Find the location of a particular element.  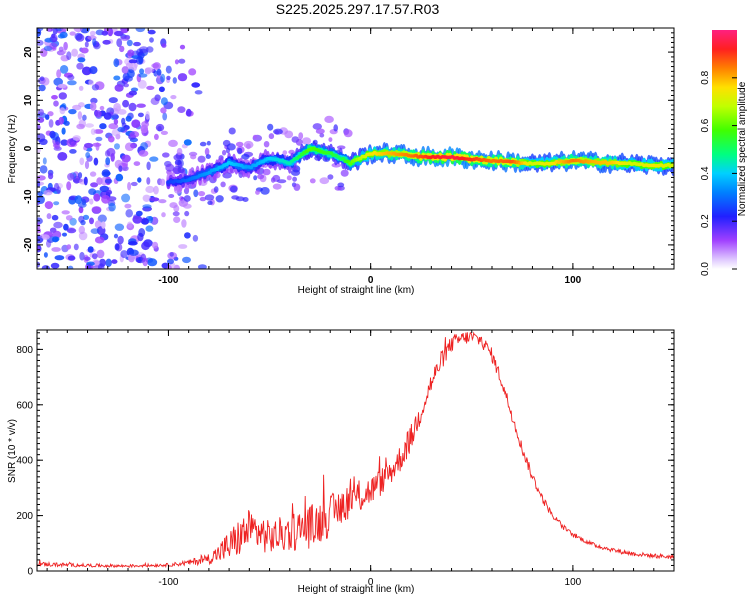

colorbar-ticks: 0.0 0.2 0.4 0.6 0.8 is located at coordinates (718, 173).